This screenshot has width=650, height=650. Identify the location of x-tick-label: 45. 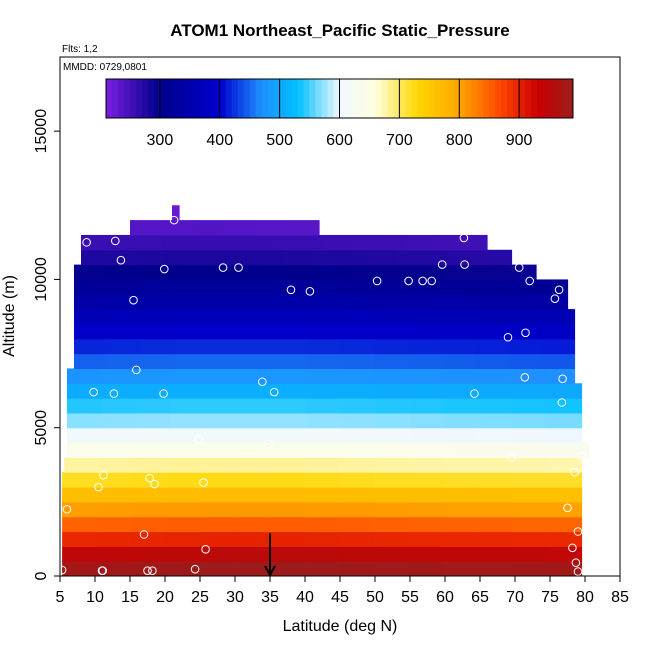
(340, 597).